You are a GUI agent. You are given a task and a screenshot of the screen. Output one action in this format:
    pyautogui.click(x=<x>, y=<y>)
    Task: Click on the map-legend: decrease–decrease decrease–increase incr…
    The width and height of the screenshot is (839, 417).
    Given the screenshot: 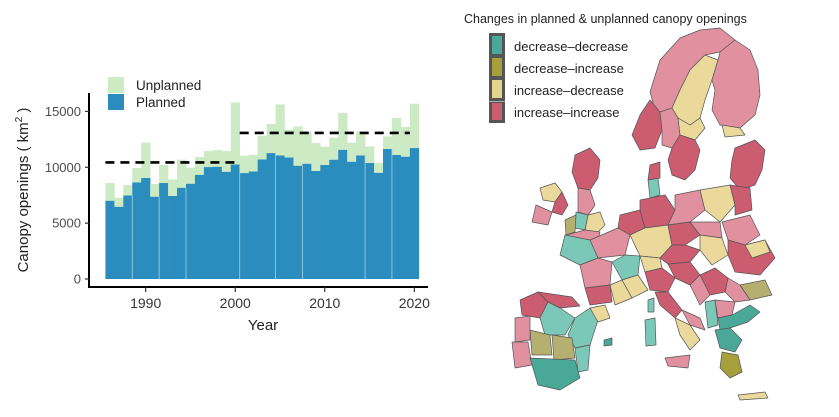 What is the action you would take?
    pyautogui.click(x=558, y=78)
    